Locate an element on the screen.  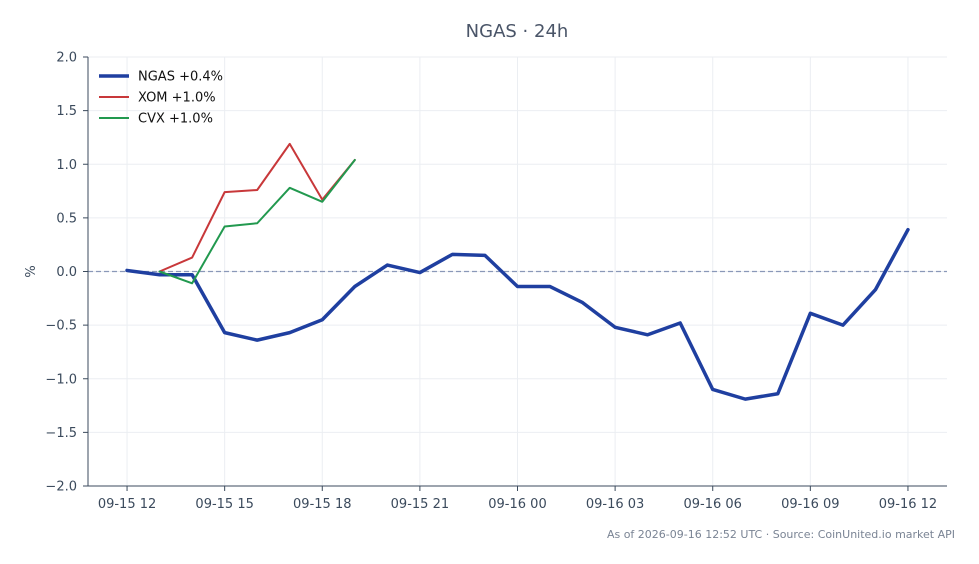
y-tick-label: 1.0 is located at coordinates (66, 165).